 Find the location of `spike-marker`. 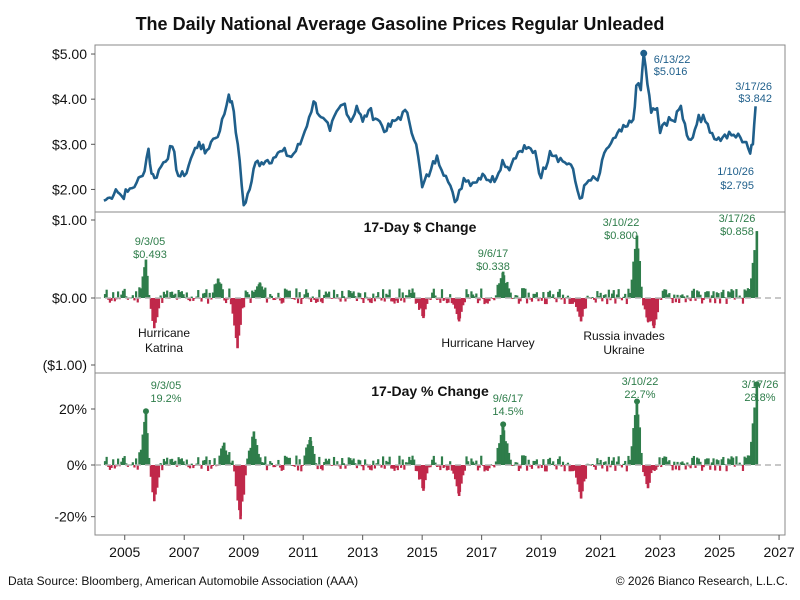

spike-marker is located at coordinates (756, 384).